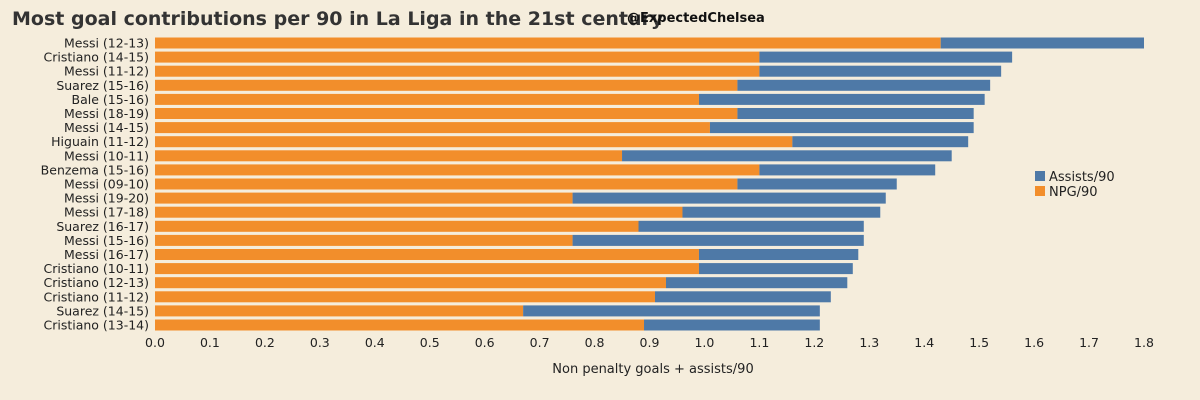  Describe the element at coordinates (102, 310) in the screenshot. I see `category-label-19: Suarez (14-15)` at that location.